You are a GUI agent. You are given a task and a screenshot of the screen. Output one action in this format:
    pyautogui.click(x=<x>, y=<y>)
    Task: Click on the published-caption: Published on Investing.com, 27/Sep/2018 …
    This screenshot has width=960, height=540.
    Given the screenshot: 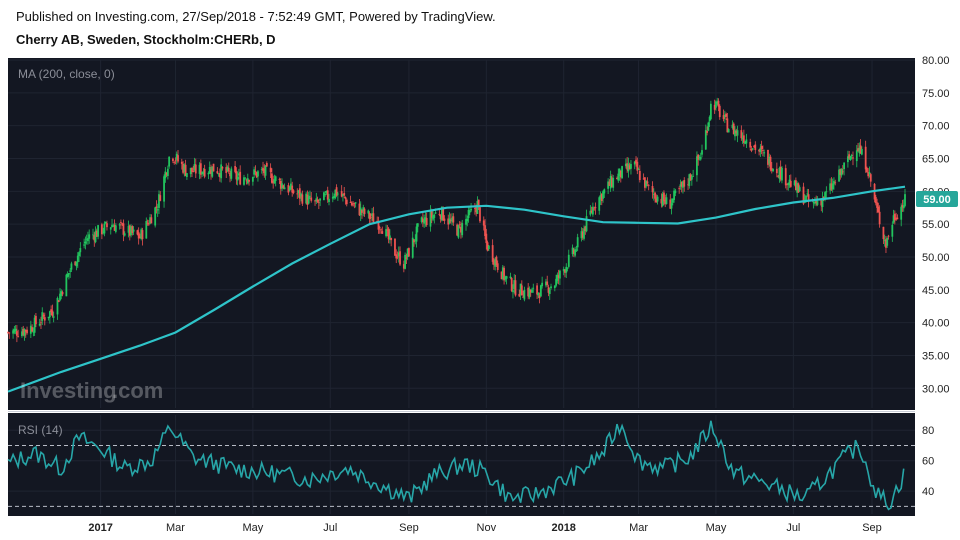 What is the action you would take?
    pyautogui.click(x=256, y=16)
    